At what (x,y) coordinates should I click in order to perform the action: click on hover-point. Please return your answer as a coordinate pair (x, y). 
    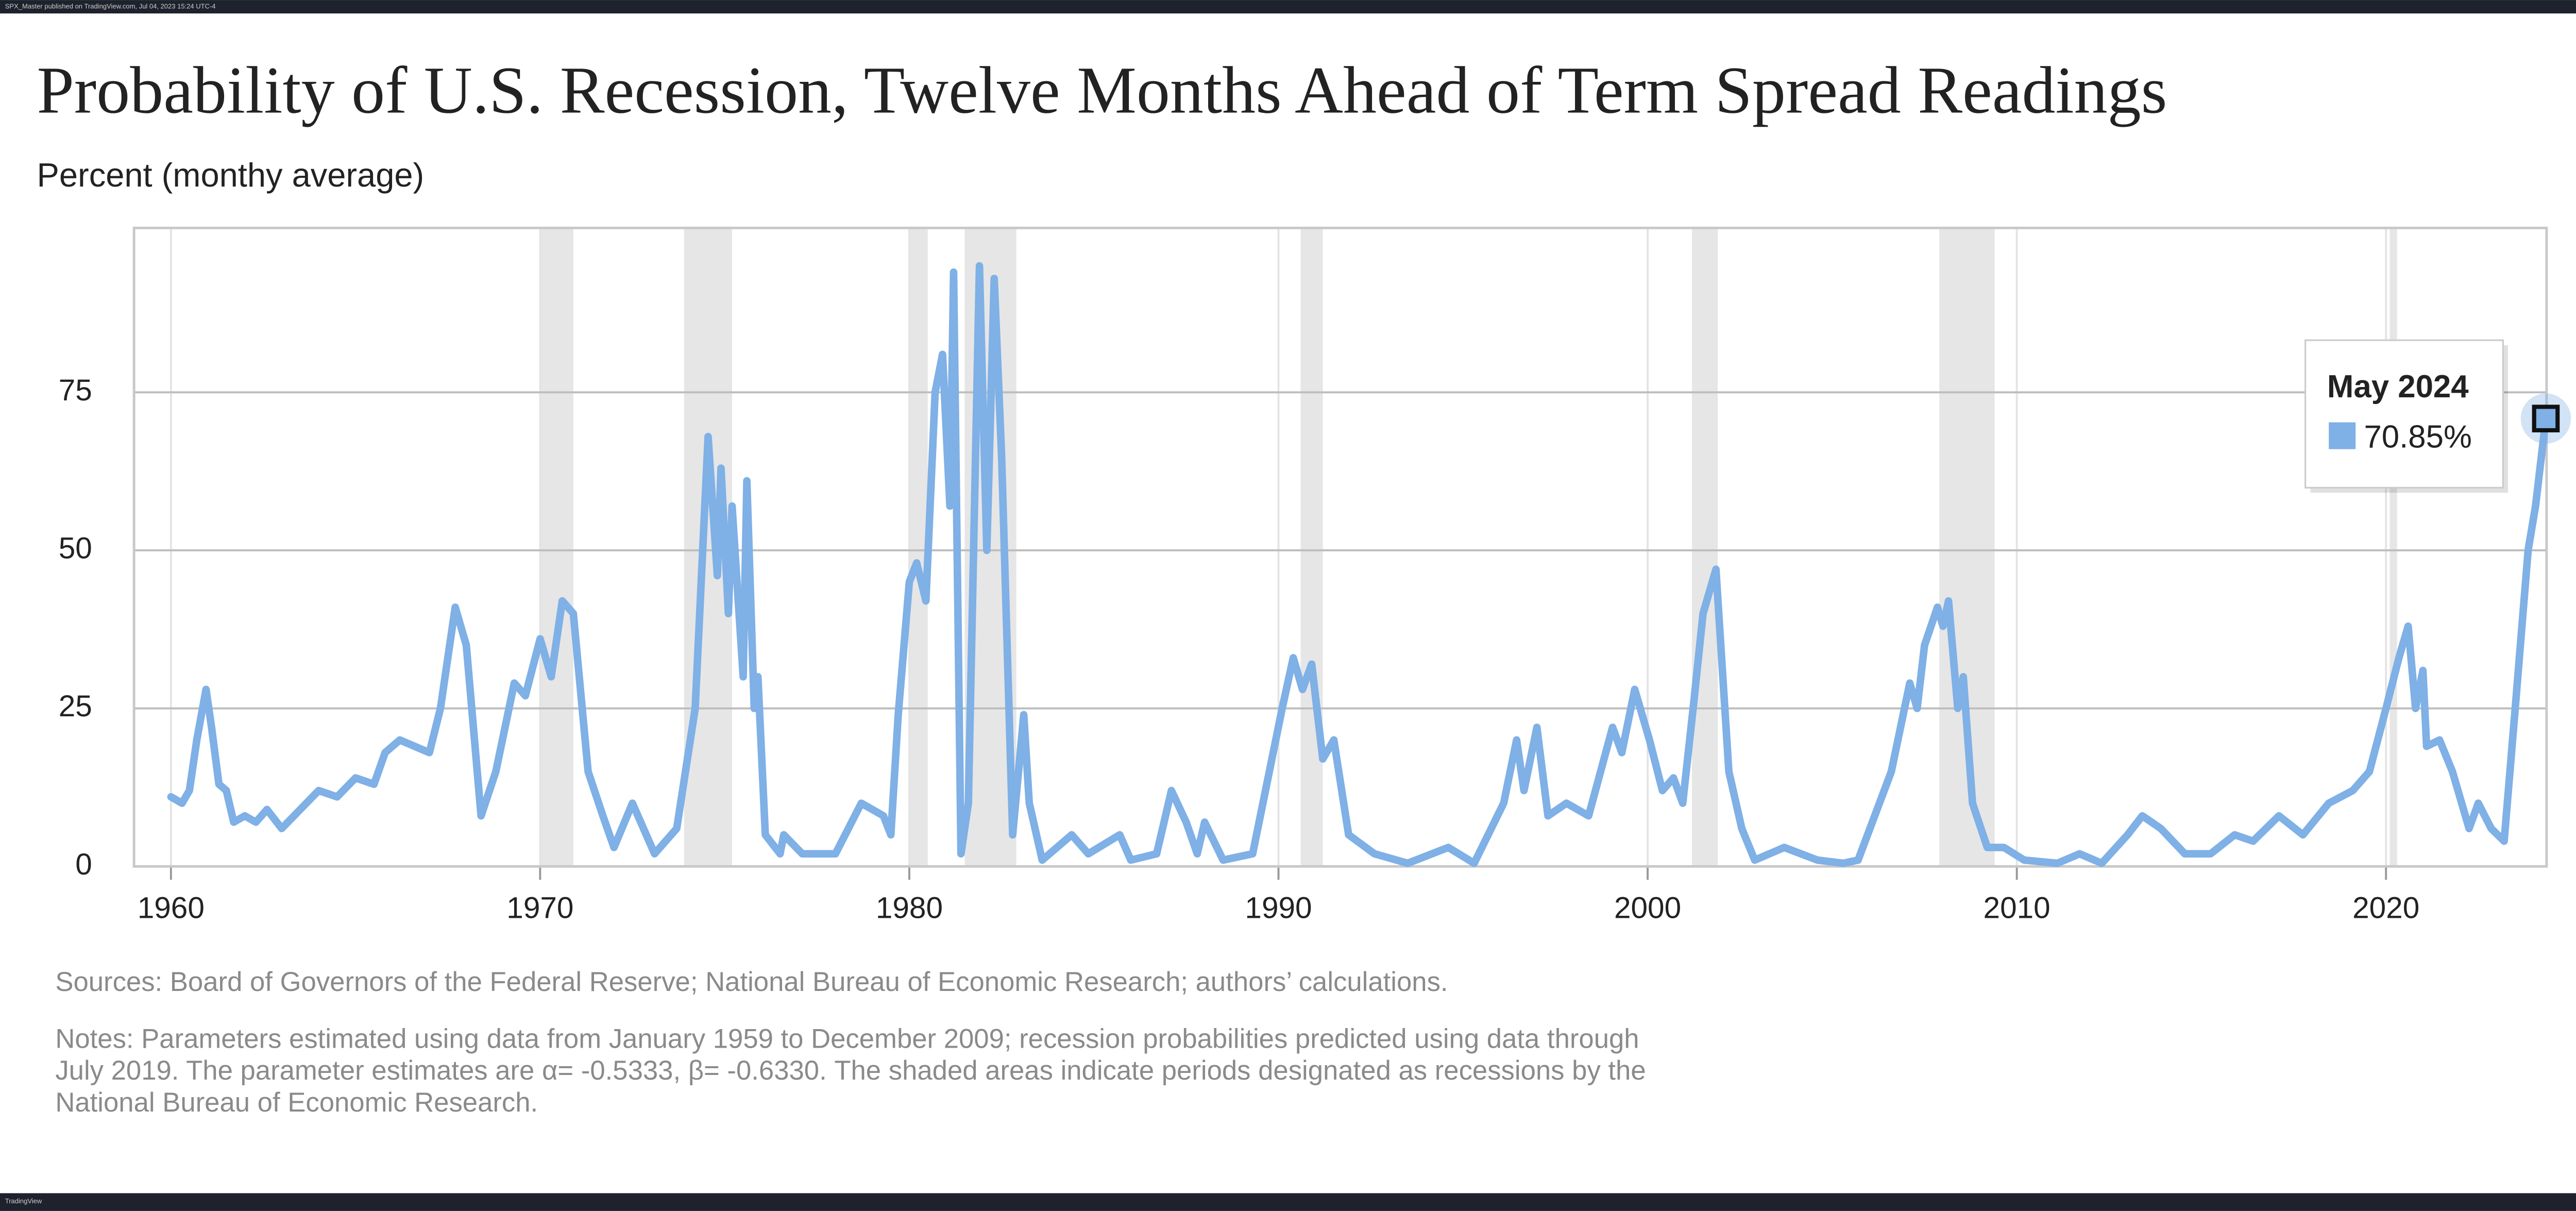
    Looking at the image, I should click on (2546, 419).